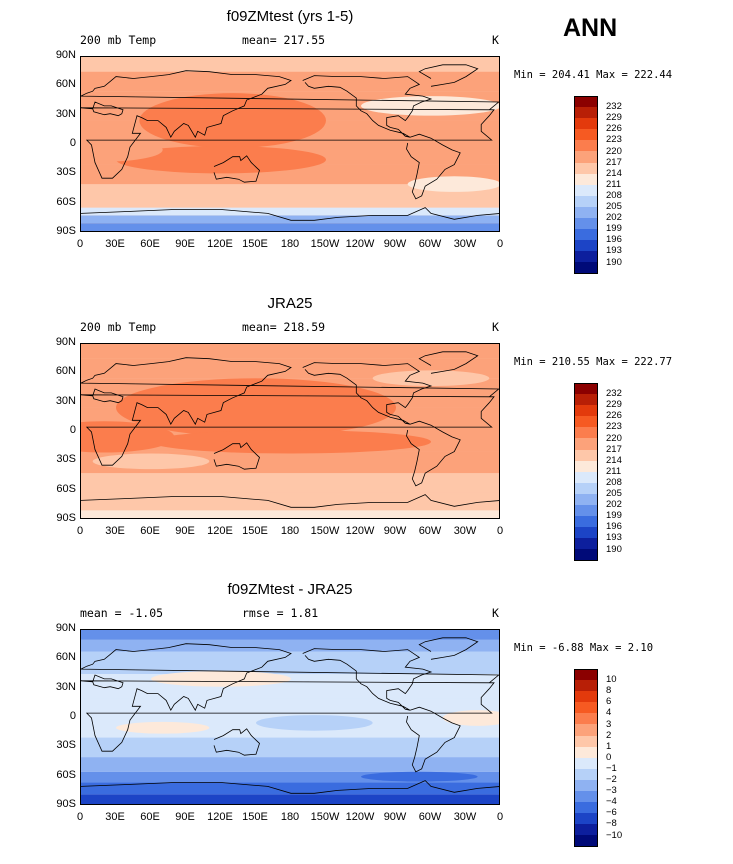 The image size is (733, 864). Describe the element at coordinates (118, 327) in the screenshot. I see `panel-left-label: 200 mb Temp` at that location.